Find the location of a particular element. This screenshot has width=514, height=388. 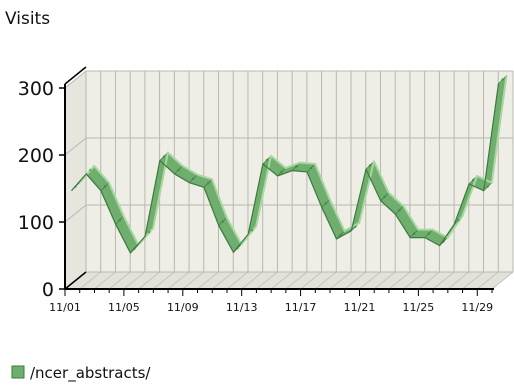

legend-label: /ncer_abstracts/ is located at coordinates (90, 373).